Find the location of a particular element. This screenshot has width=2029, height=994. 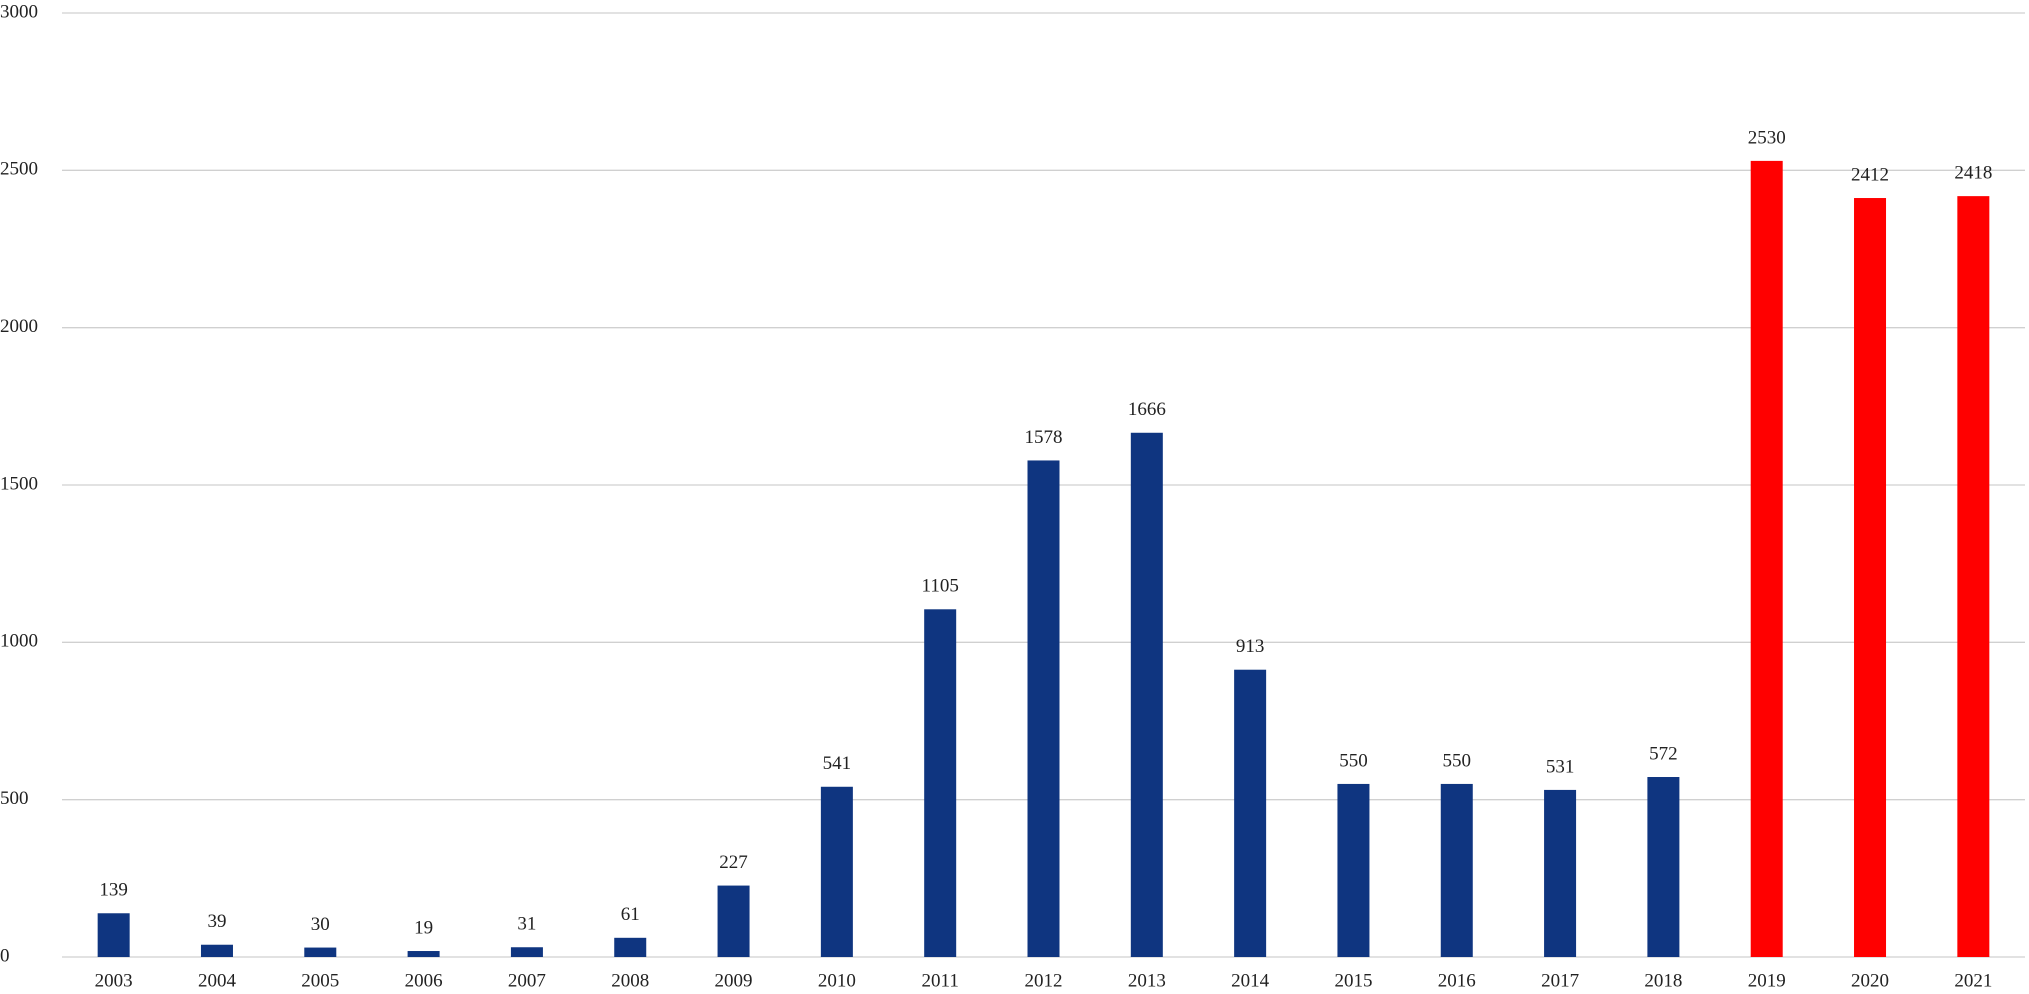

x-tick-label: 2012 is located at coordinates (1044, 980).